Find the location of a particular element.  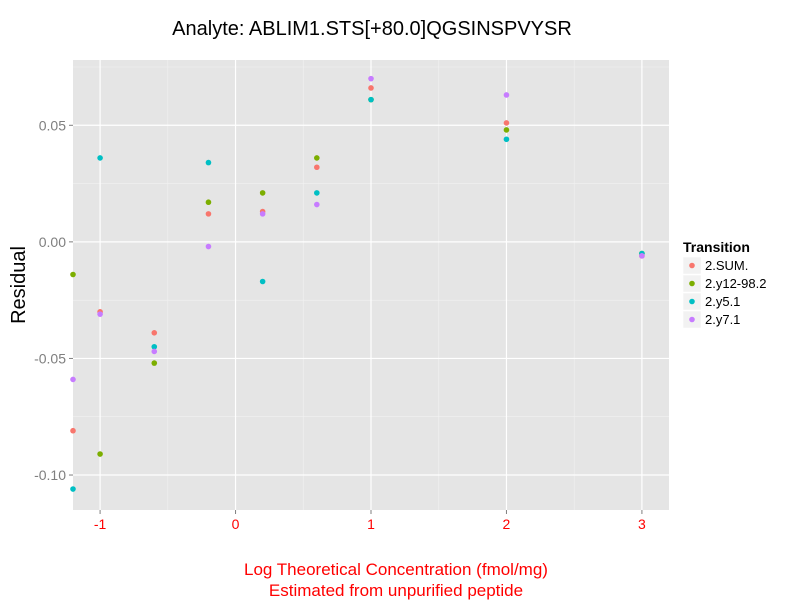

y-tick-label: -0.05 is located at coordinates (50, 358).